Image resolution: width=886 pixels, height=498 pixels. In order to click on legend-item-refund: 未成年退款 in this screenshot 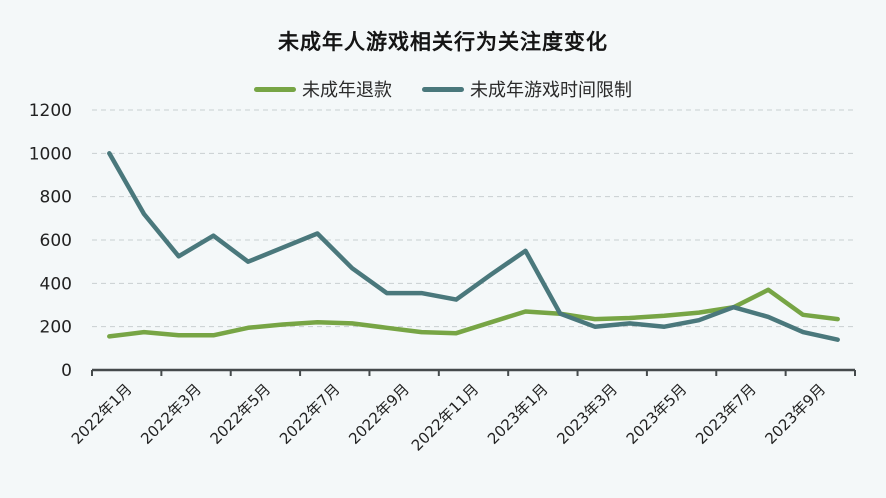, I will do `click(323, 89)`.